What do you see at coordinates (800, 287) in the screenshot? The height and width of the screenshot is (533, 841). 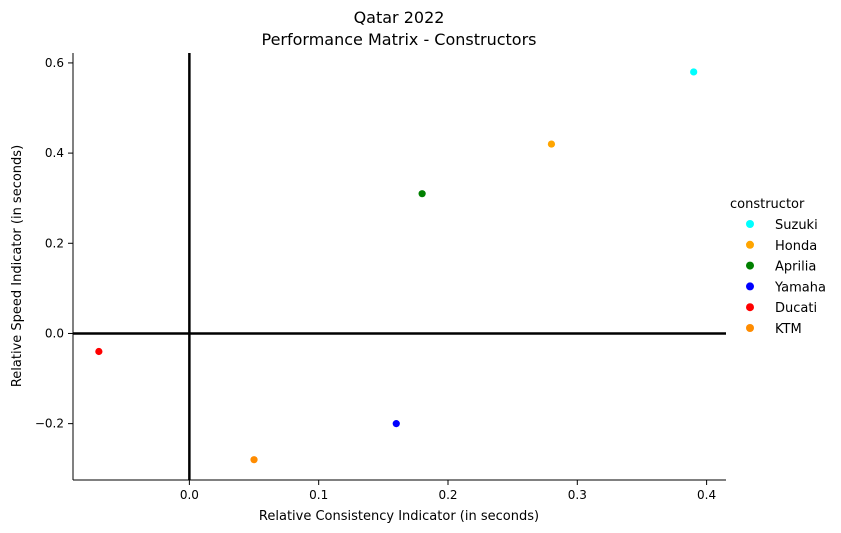 I see `legend-label-yamaha: Yamaha` at bounding box center [800, 287].